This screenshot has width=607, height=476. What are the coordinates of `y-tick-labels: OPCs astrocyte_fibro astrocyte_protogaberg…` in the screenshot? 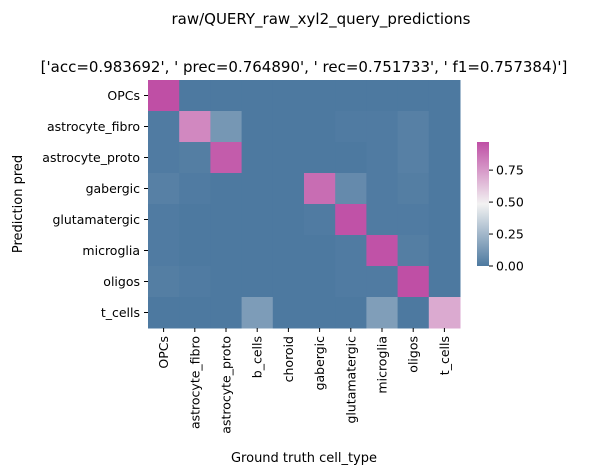 It's located at (95, 204).